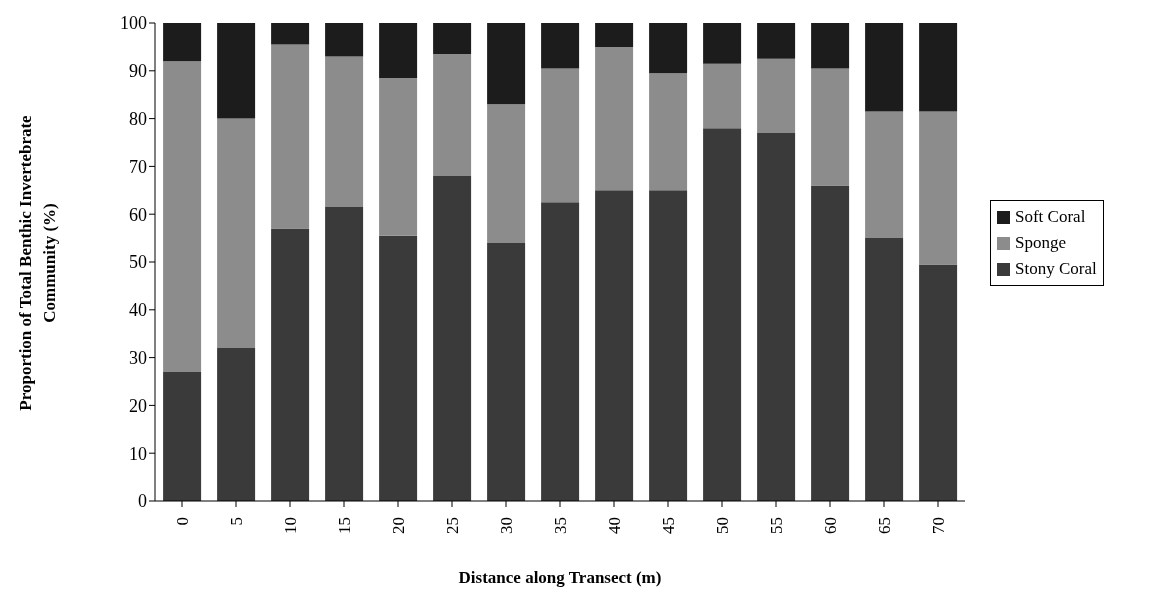  Describe the element at coordinates (1050, 217) in the screenshot. I see `legend-label: Soft Coral` at that location.